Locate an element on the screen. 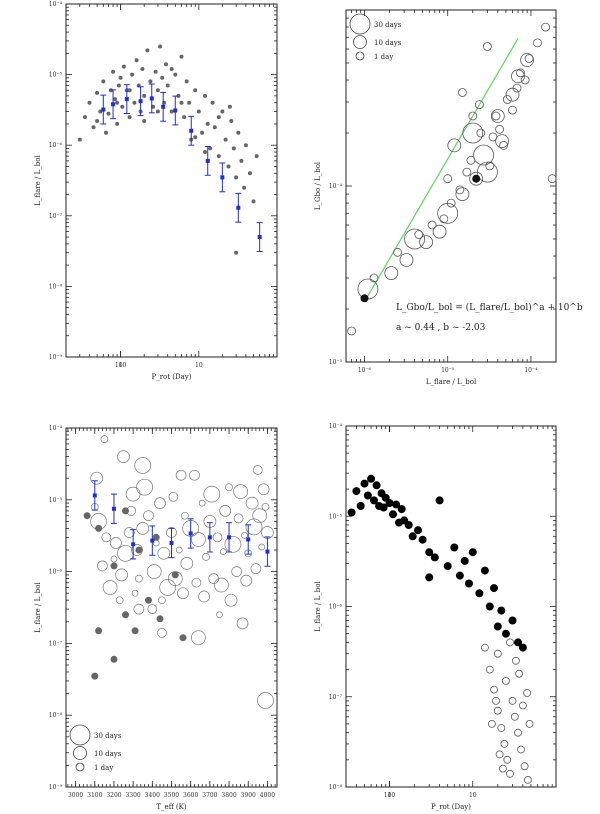  y-tick-label: 10⁻⁴ is located at coordinates (56, 4).